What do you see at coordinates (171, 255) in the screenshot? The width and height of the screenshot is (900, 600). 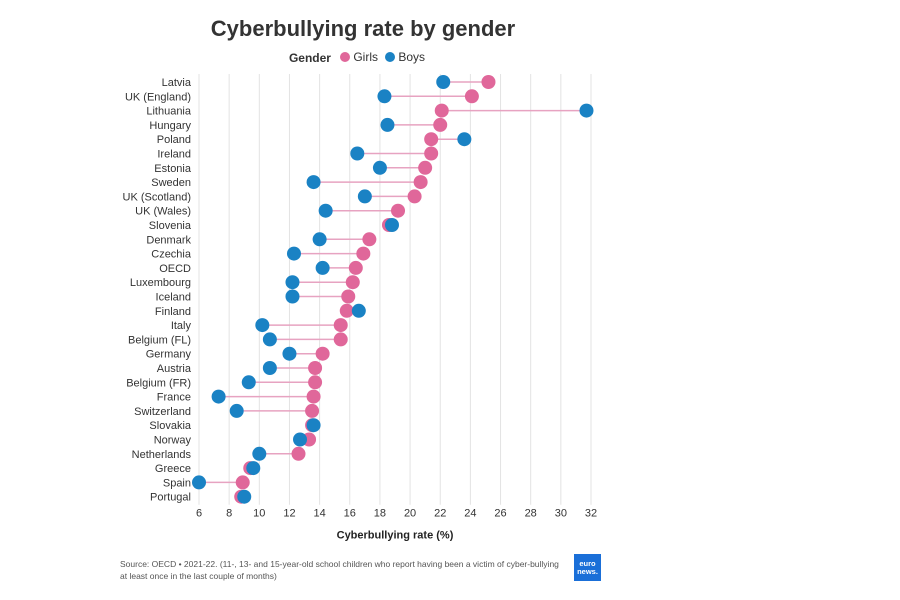 I see `y-tick-label: Czechia` at bounding box center [171, 255].